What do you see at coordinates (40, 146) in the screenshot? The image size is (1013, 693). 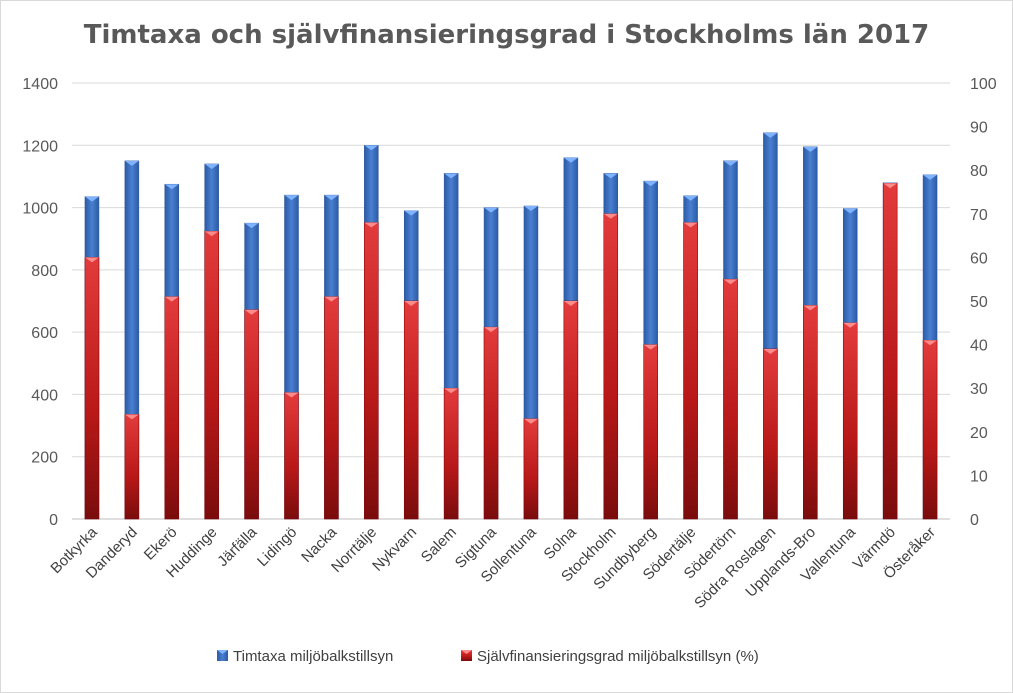 I see `y-left-tick-label: 1200` at bounding box center [40, 146].